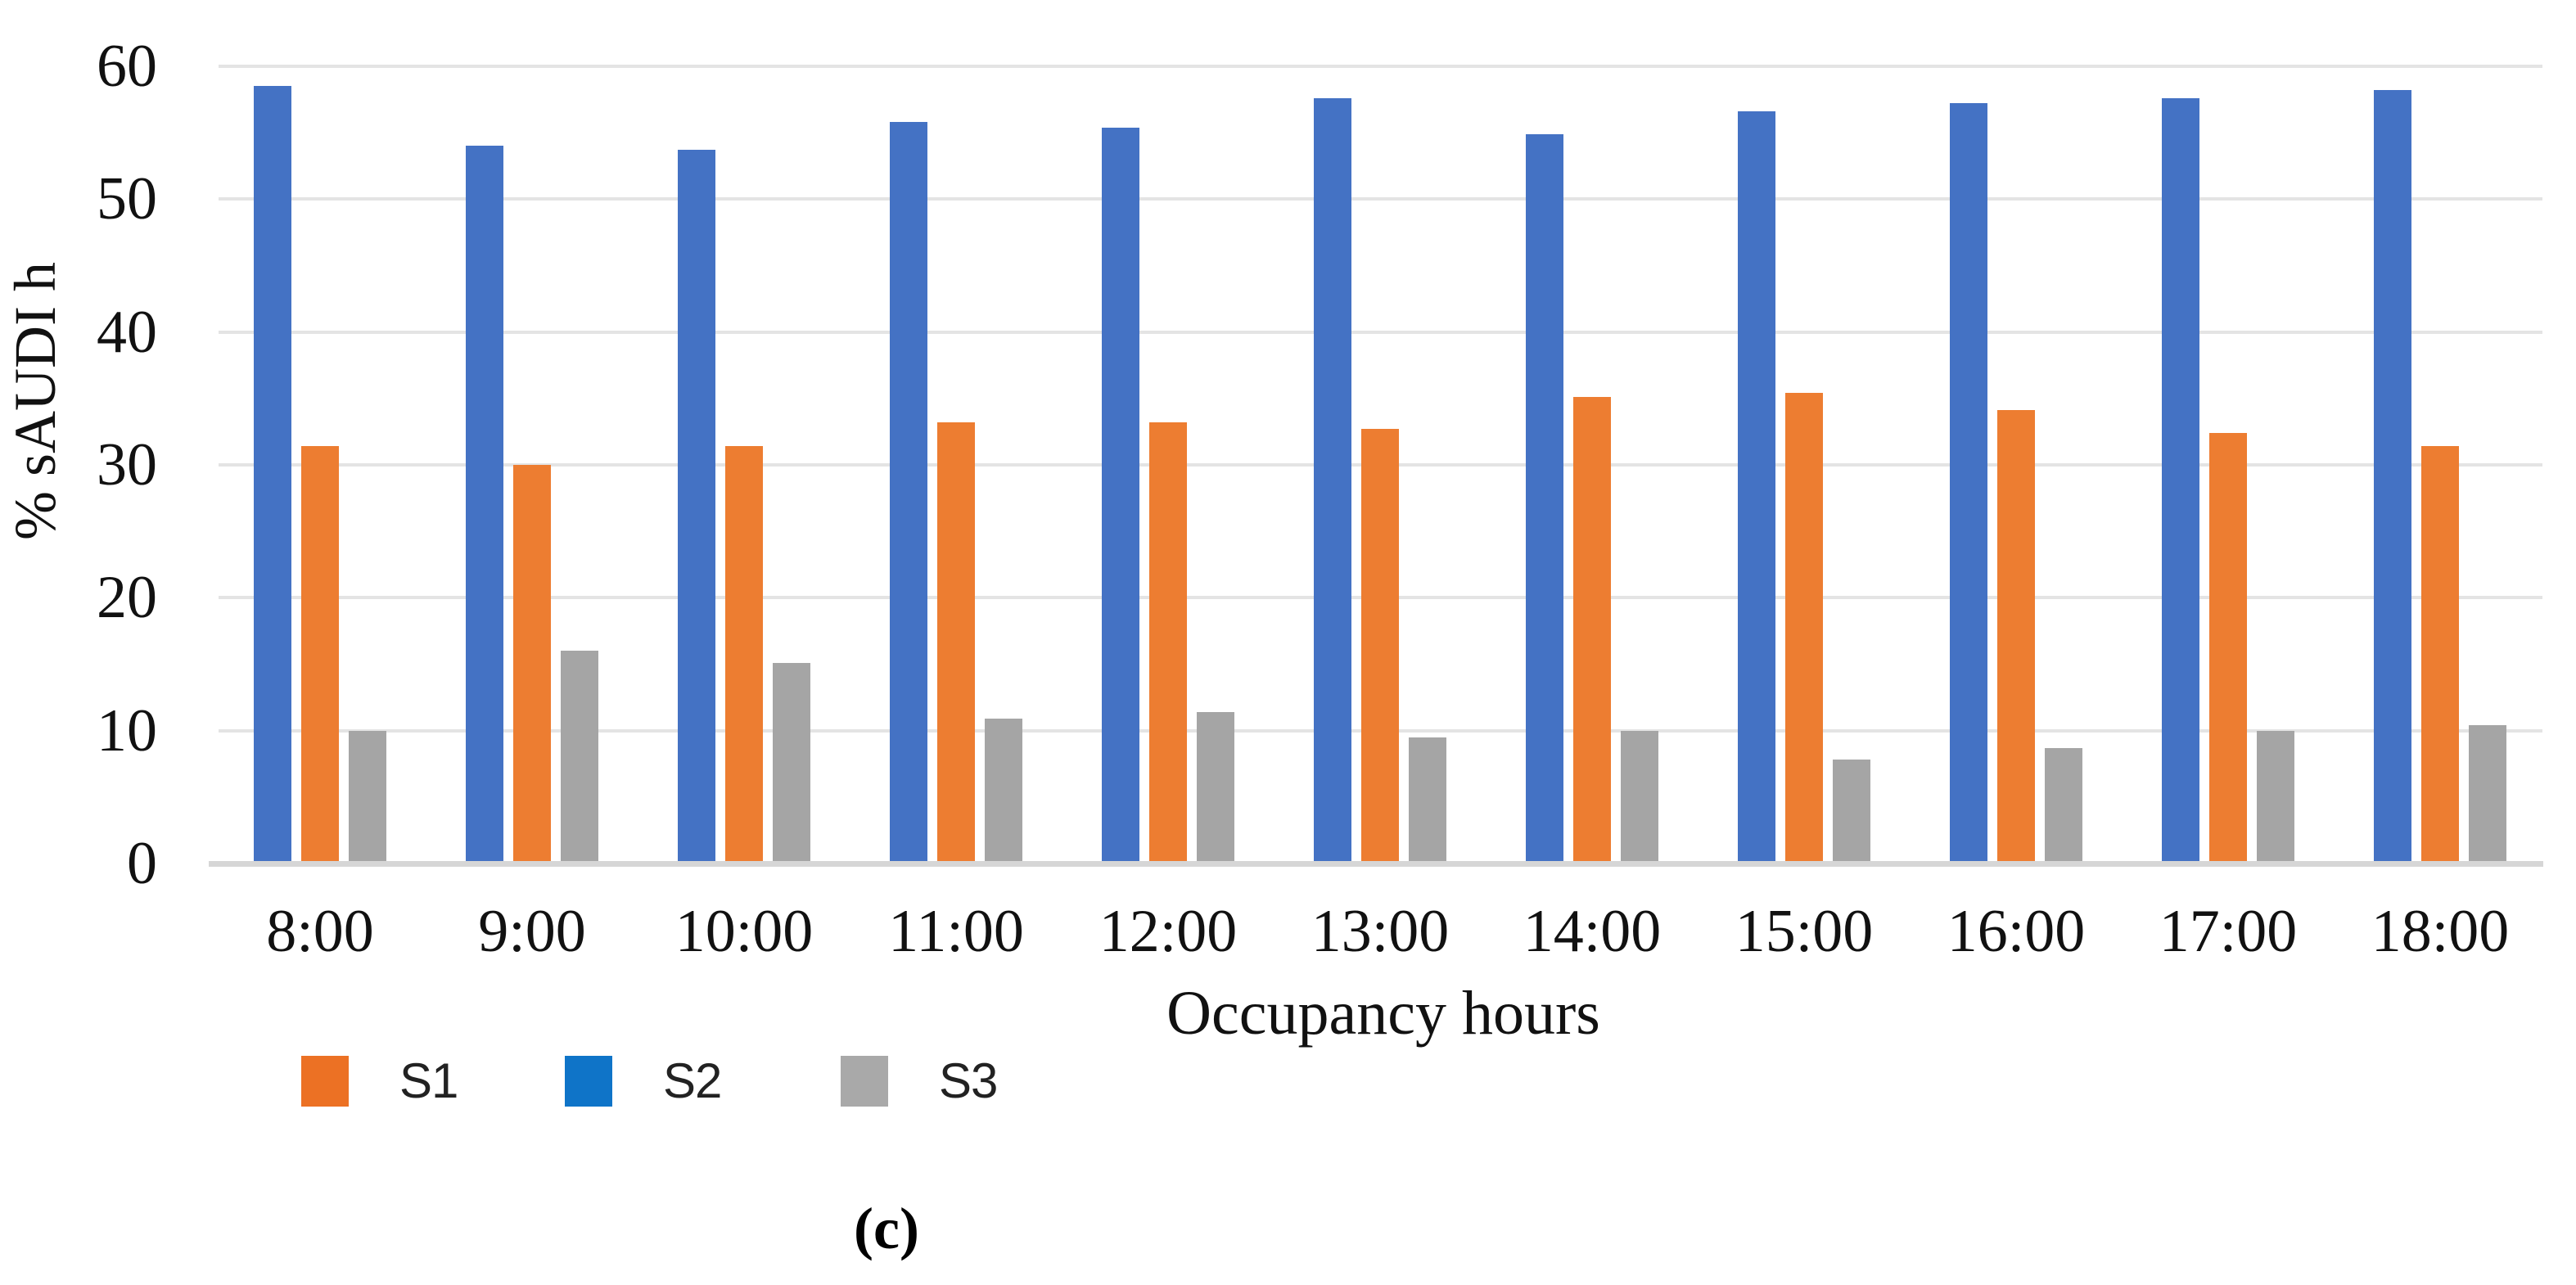  Describe the element at coordinates (1332, 481) in the screenshot. I see `bar-s2-13:00` at that location.